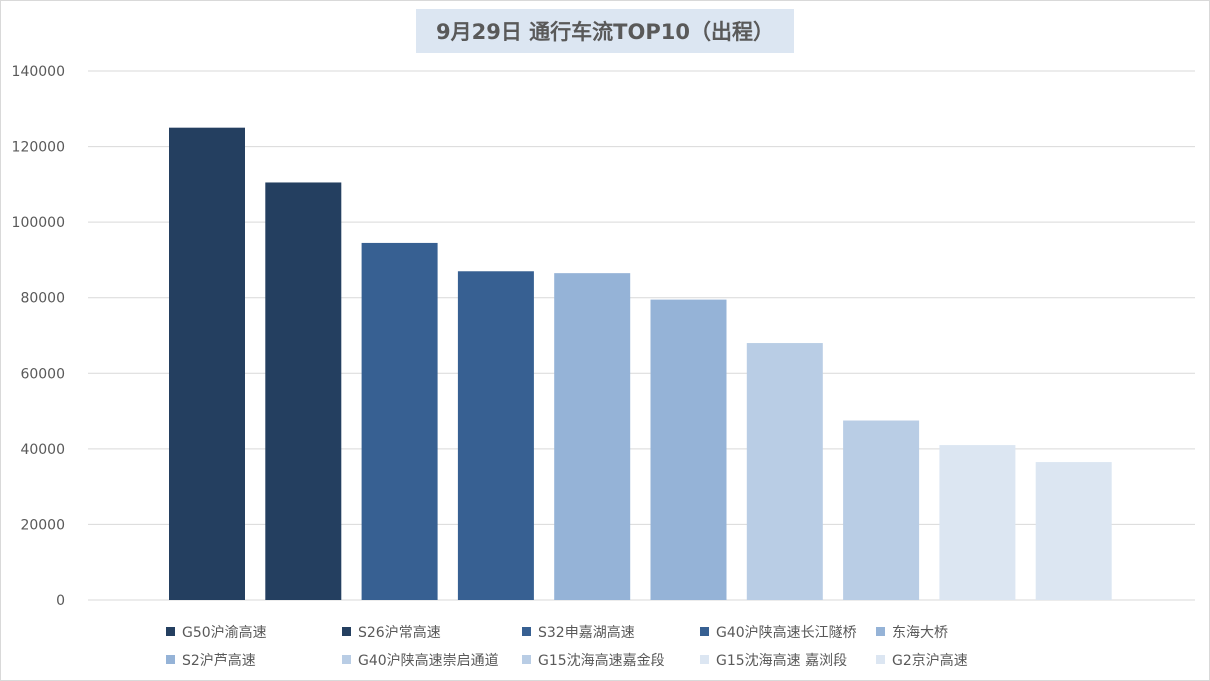 This screenshot has height=681, width=1210. What do you see at coordinates (224, 632) in the screenshot?
I see `legend-label: G50沪渝高速` at bounding box center [224, 632].